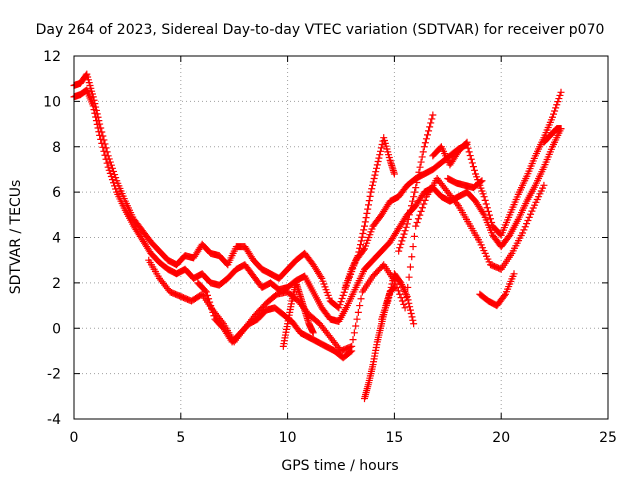 This screenshot has width=640, height=485. What do you see at coordinates (16, 237) in the screenshot?
I see `y-axis-label: SDTVAR / TECUs` at bounding box center [16, 237].